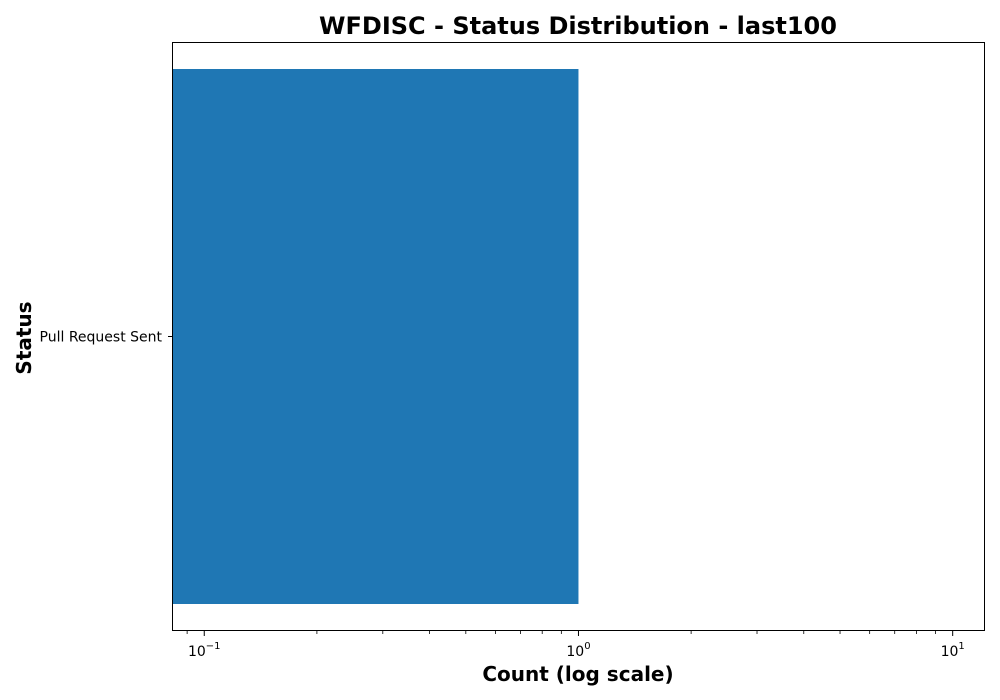  I want to click on x-axis-label: Count (log scale), so click(577, 674).